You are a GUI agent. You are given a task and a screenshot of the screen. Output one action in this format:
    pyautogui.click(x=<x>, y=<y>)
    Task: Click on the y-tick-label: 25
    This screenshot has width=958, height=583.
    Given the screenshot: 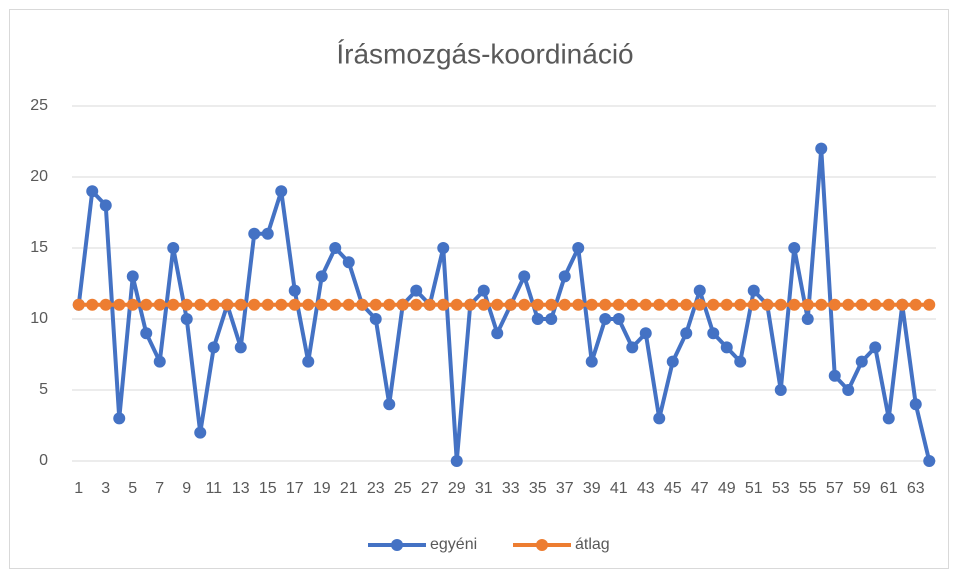 What is the action you would take?
    pyautogui.click(x=39, y=105)
    